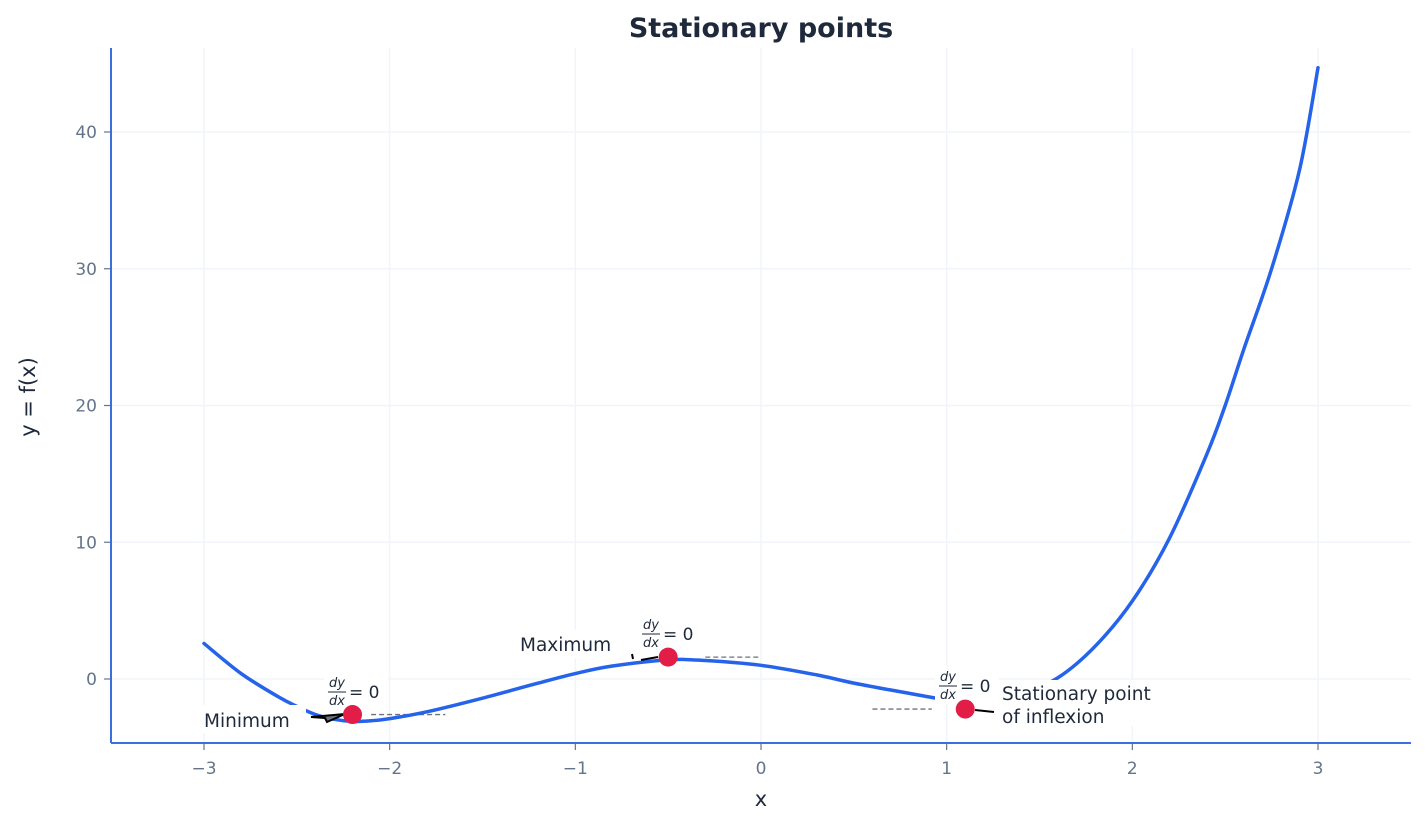  Describe the element at coordinates (1076, 694) in the screenshot. I see `inflexion-label-line1: Stationary point` at that location.